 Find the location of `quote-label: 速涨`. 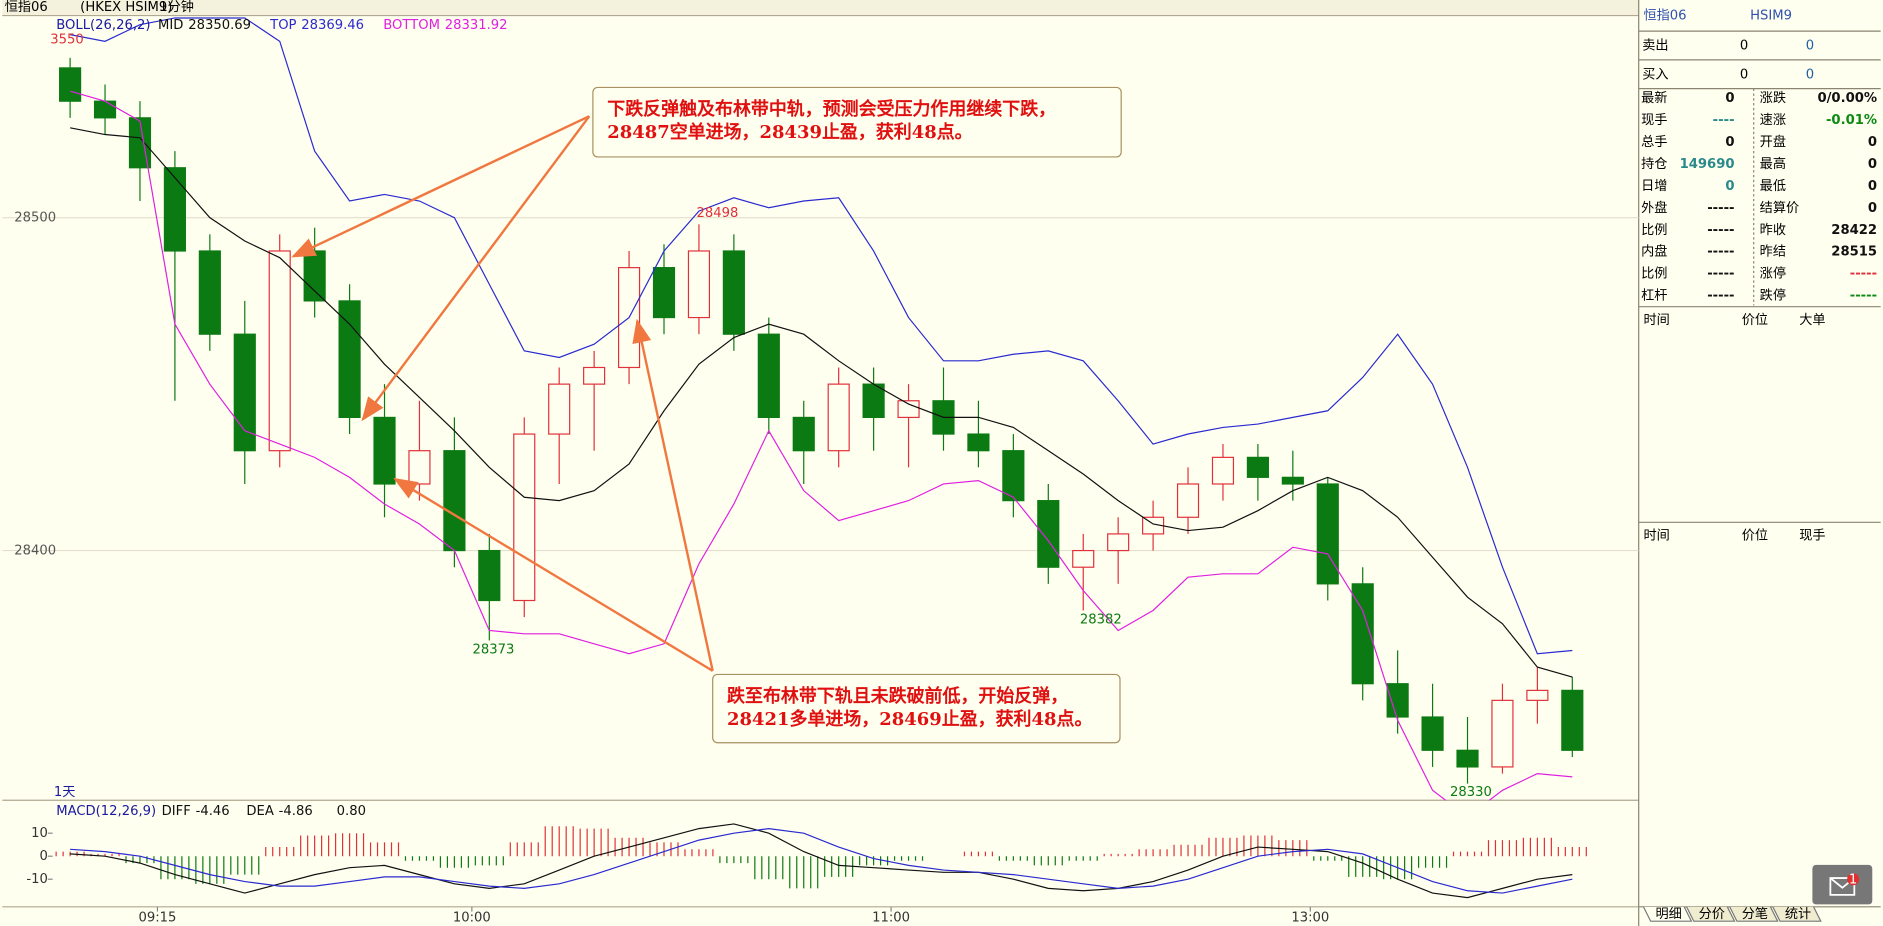

quote-label: 速涨 is located at coordinates (1773, 120).